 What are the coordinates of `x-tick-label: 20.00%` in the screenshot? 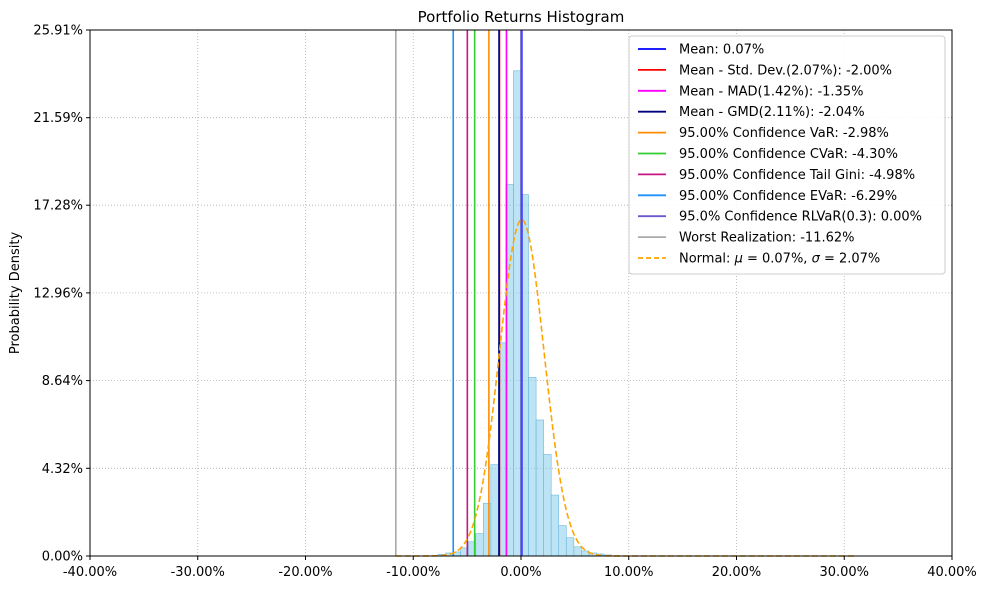 It's located at (737, 572).